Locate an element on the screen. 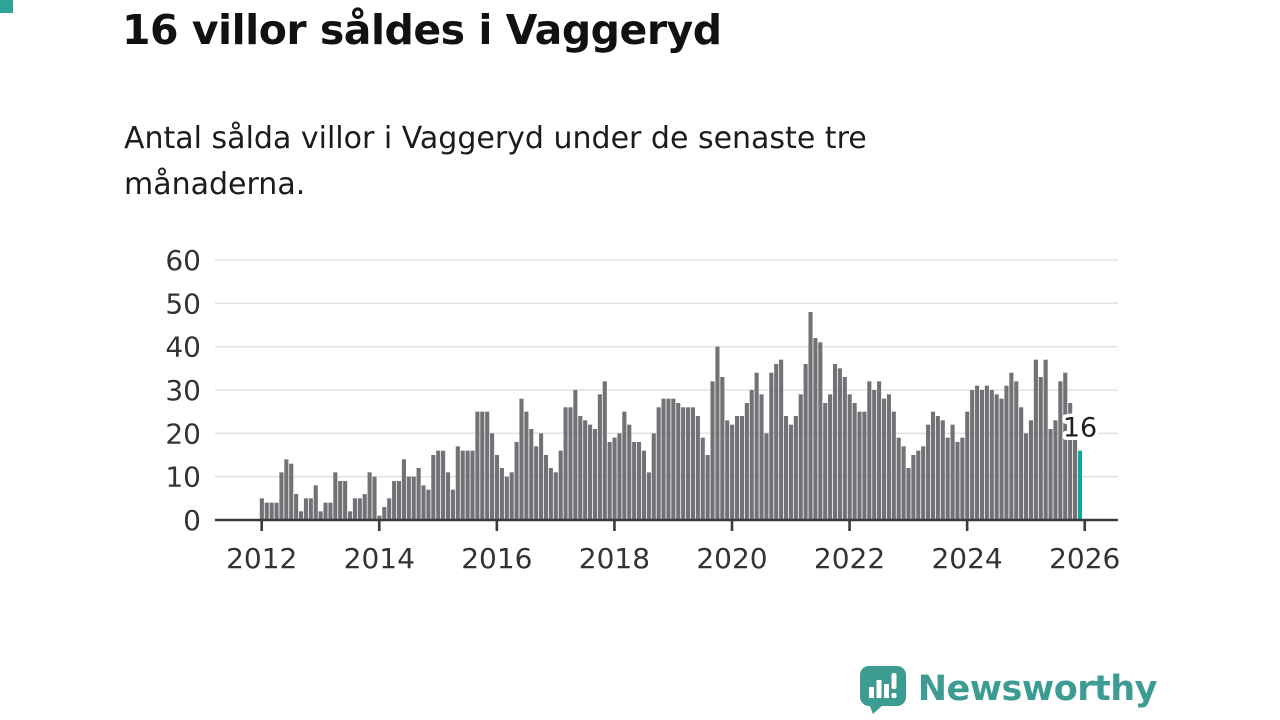 The width and height of the screenshot is (1280, 720). y-axis-label: 50 is located at coordinates (183, 303).